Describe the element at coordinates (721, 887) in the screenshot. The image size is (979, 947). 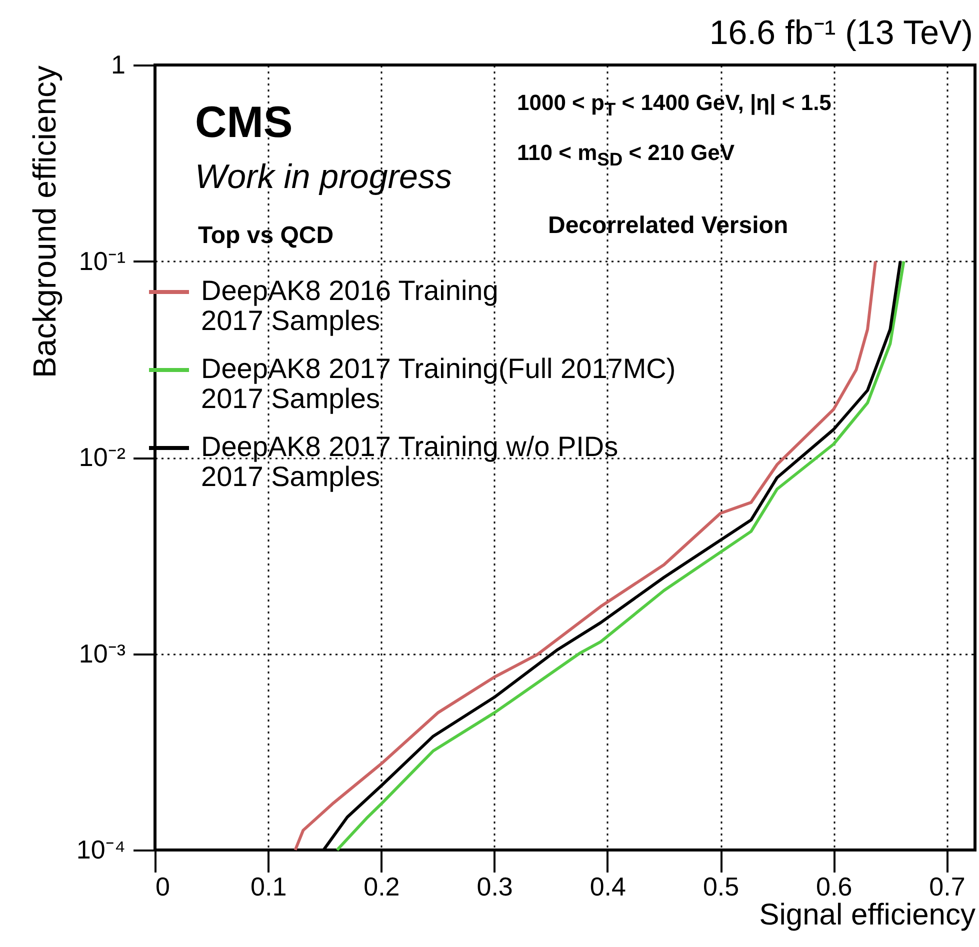
I see `x-tick-label: 0.5` at that location.